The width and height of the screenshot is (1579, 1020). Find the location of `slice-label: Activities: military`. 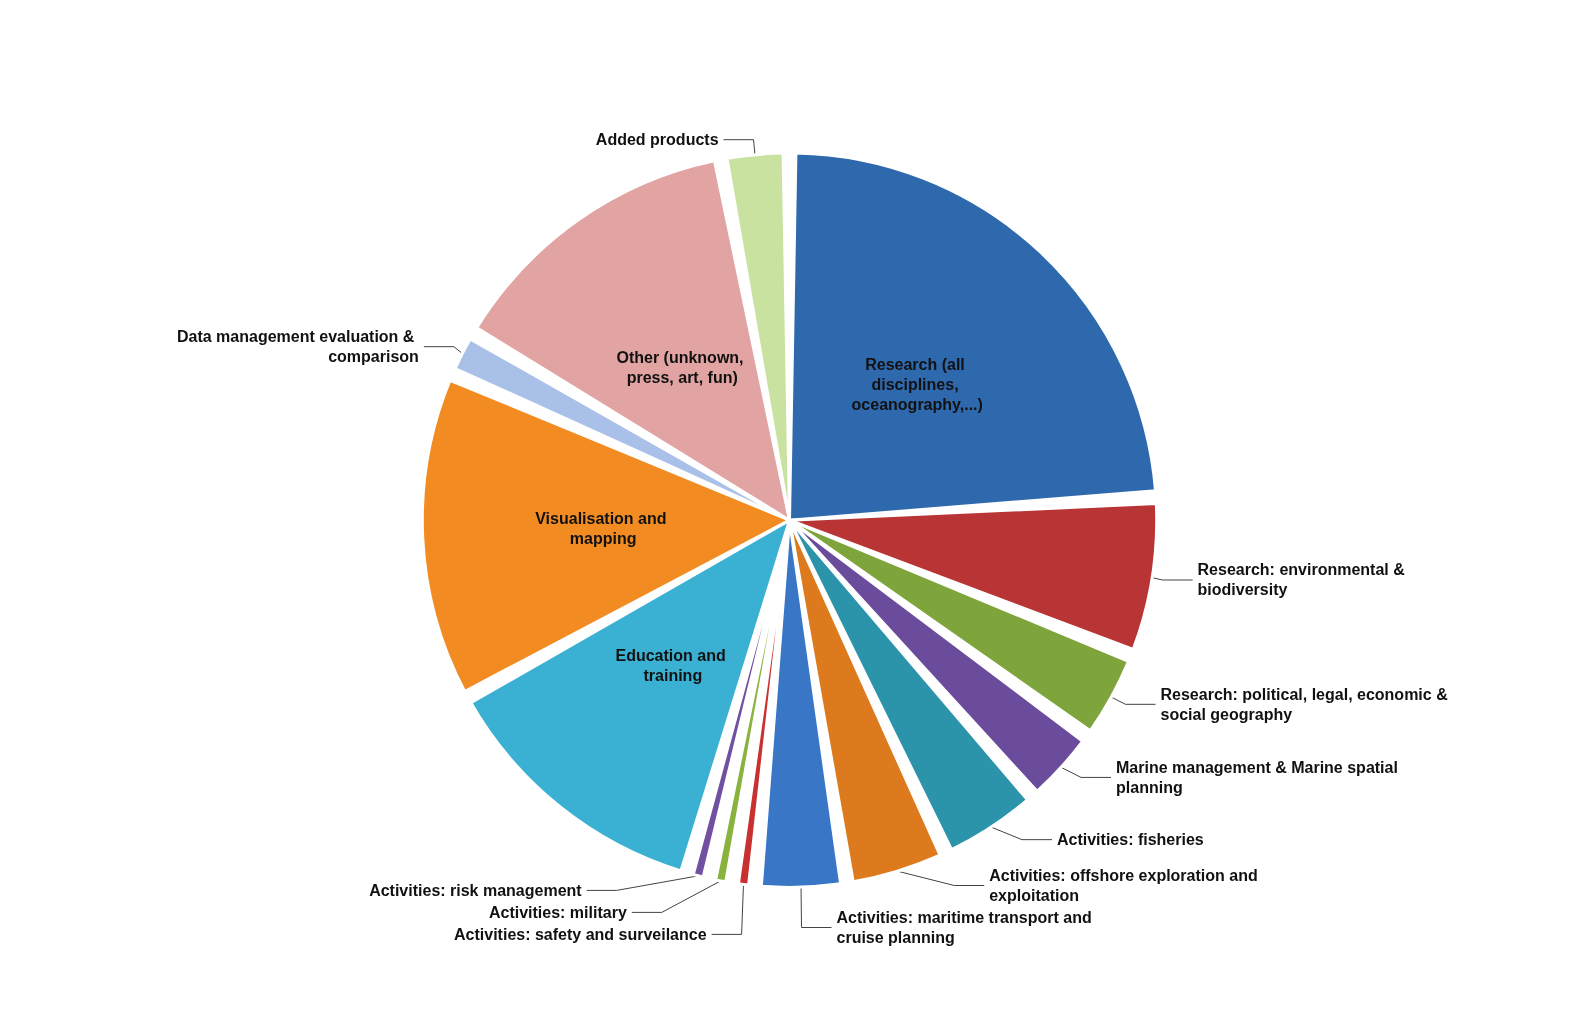

slice-label: Activities: military is located at coordinates (557, 912).